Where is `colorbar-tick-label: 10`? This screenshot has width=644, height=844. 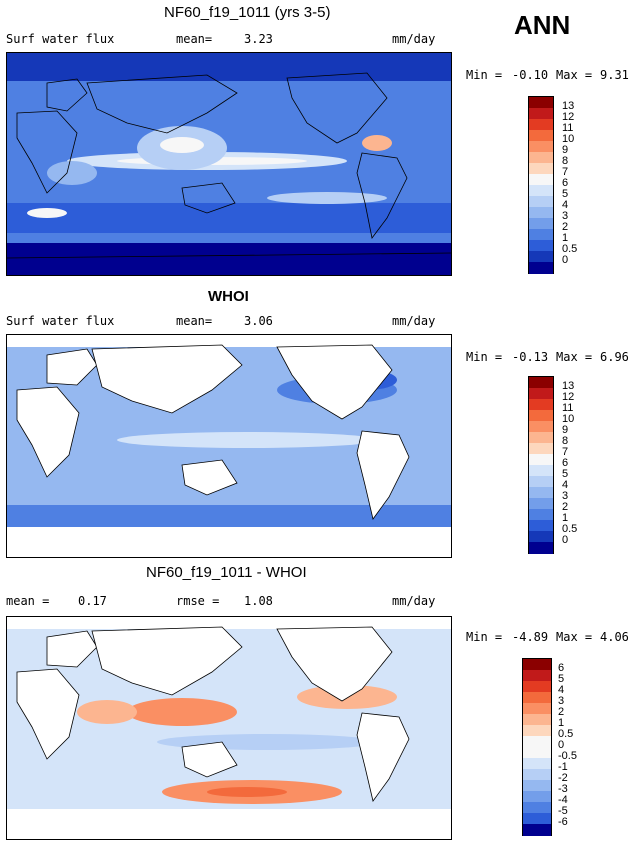 colorbar-tick-label: 10 is located at coordinates (568, 139).